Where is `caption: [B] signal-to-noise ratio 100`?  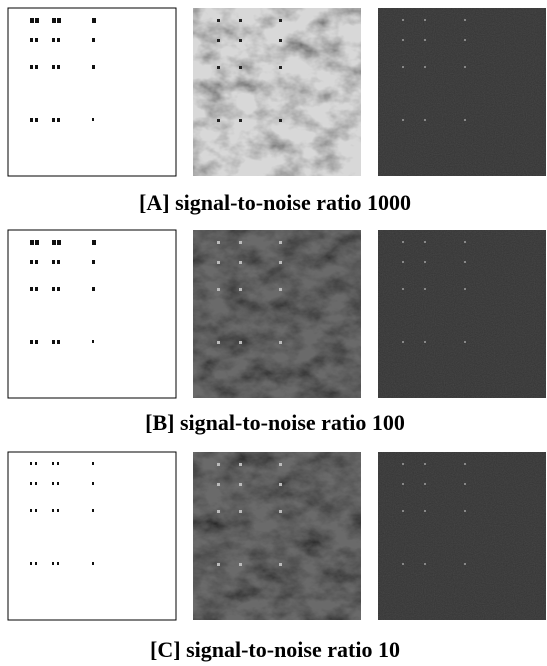
caption: [B] signal-to-noise ratio 100 is located at coordinates (275, 422).